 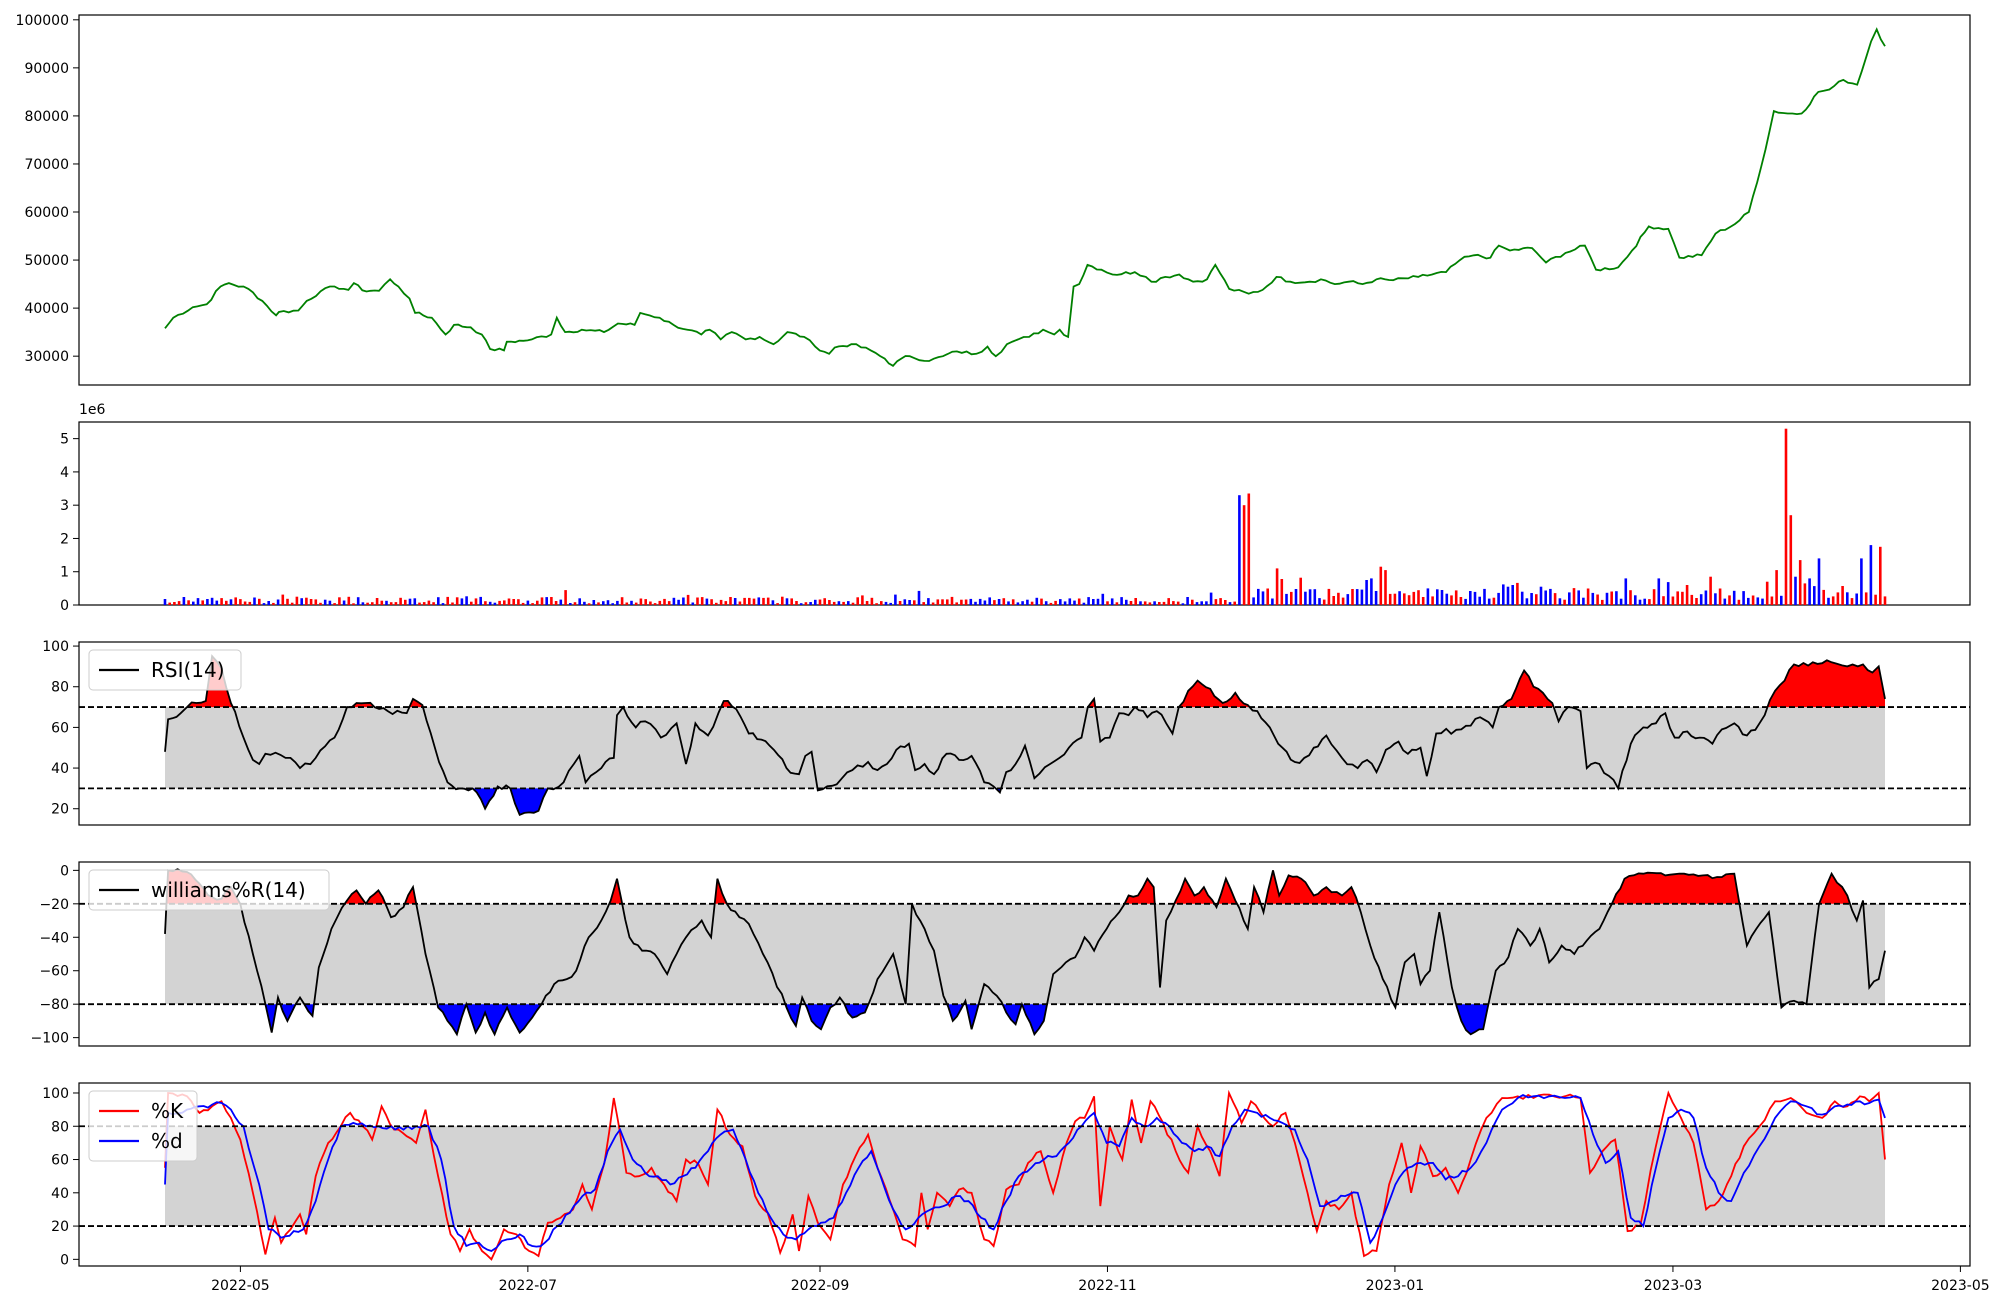 I want to click on stochastic-ytick-label: 20, so click(x=60, y=1227).